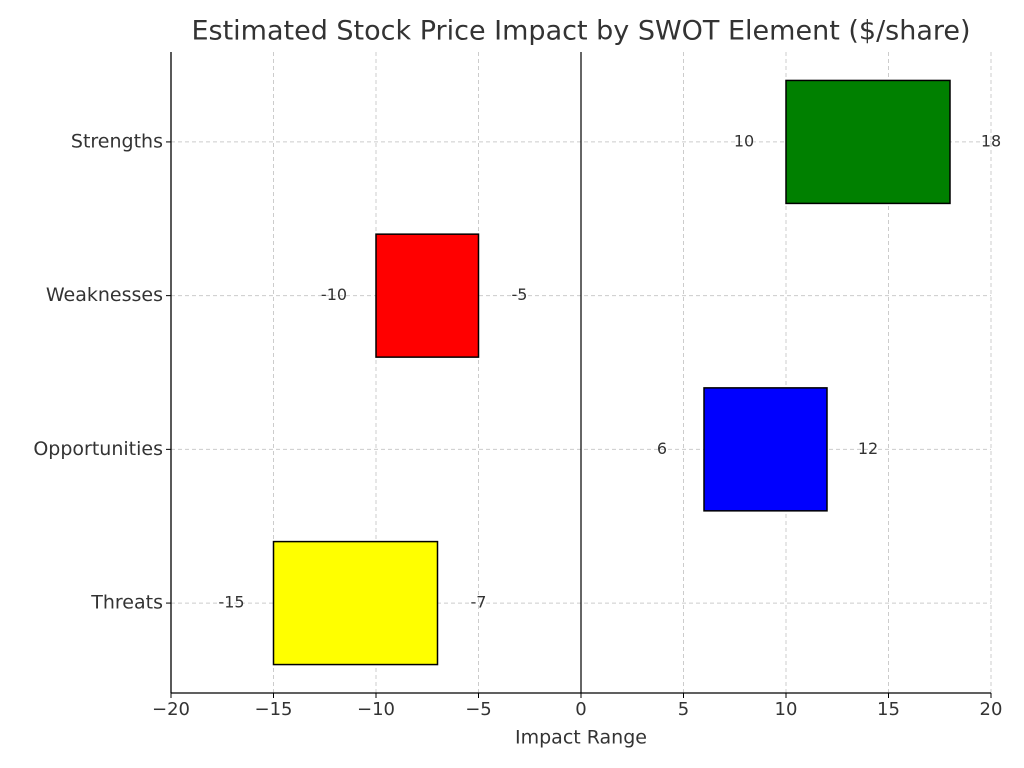  Describe the element at coordinates (888, 709) in the screenshot. I see `x-tick-label: 15` at that location.